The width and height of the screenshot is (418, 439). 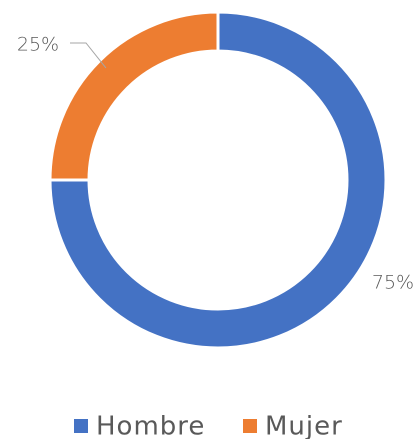 What do you see at coordinates (150, 425) in the screenshot?
I see `legend-label: Hombre` at bounding box center [150, 425].